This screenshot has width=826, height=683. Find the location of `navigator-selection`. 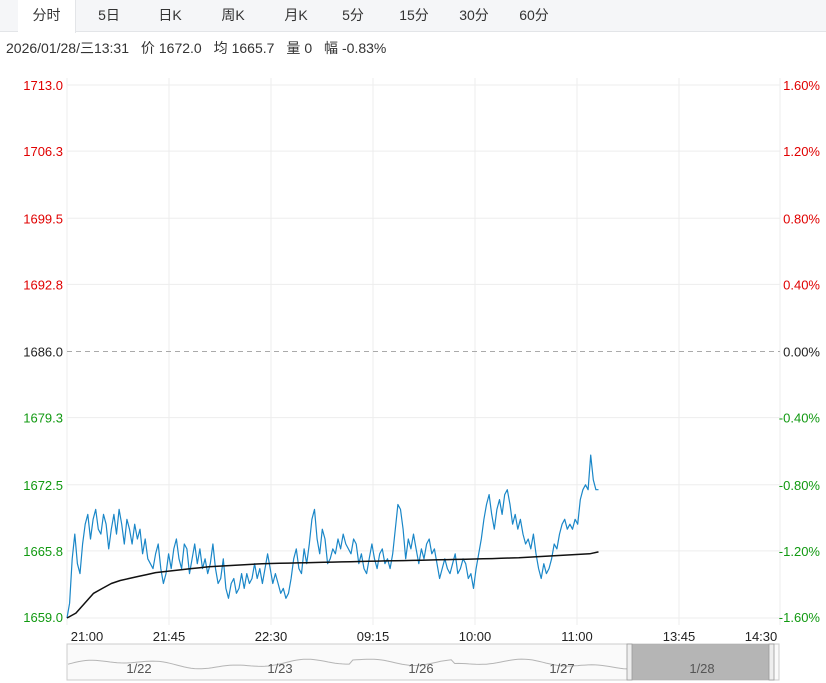

navigator-selection is located at coordinates (700, 662).